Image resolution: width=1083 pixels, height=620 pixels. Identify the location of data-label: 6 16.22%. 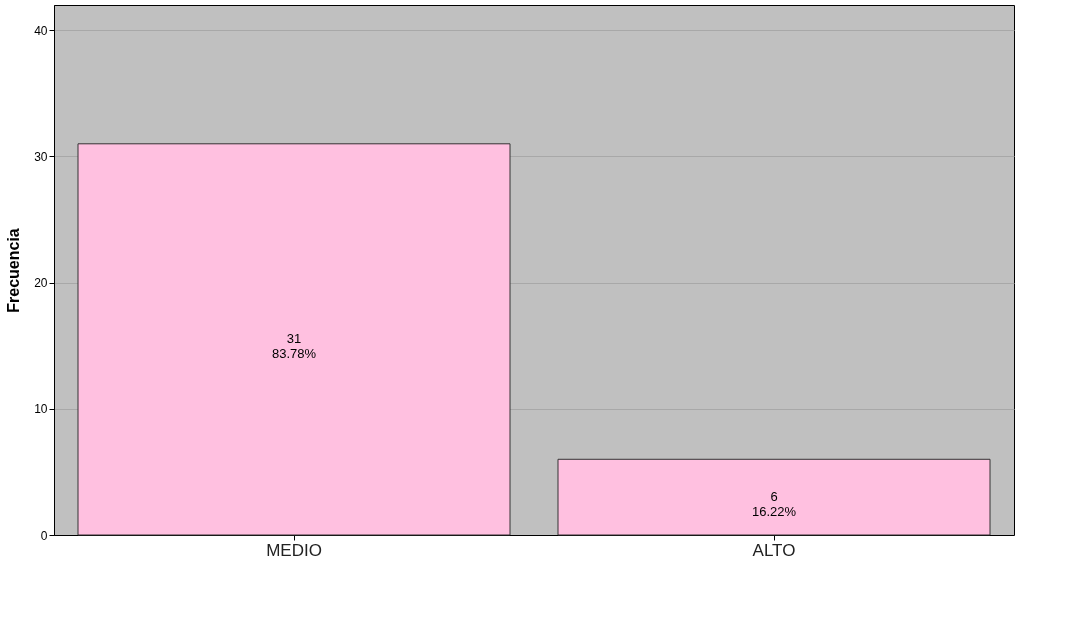
(774, 504).